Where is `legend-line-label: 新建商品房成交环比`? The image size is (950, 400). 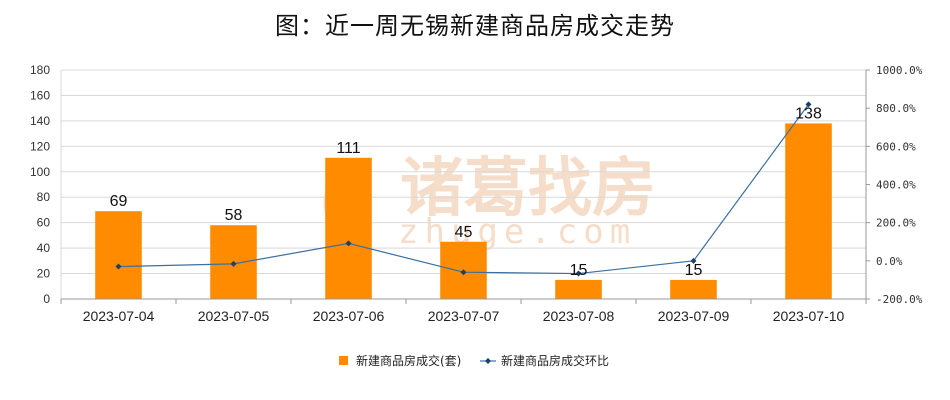
legend-line-label: 新建商品房成交环比 is located at coordinates (555, 360).